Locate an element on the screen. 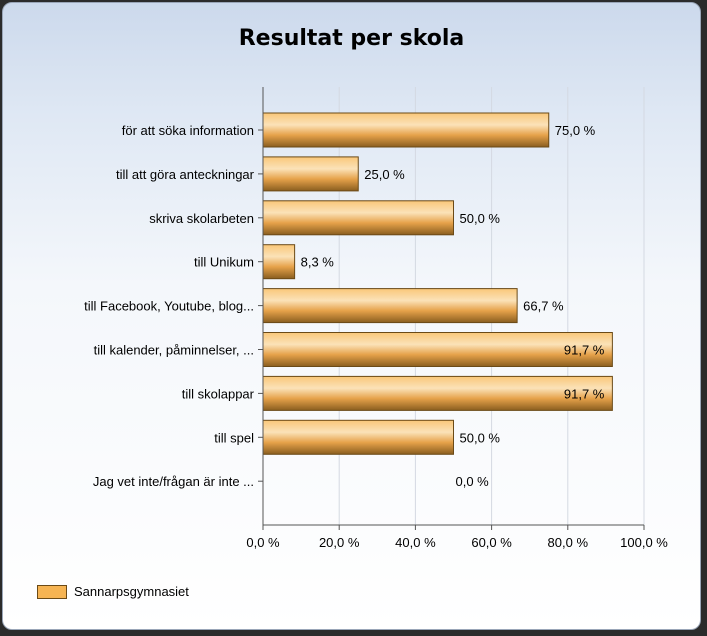  legend: Sannarpsgymnasiet is located at coordinates (113, 591).